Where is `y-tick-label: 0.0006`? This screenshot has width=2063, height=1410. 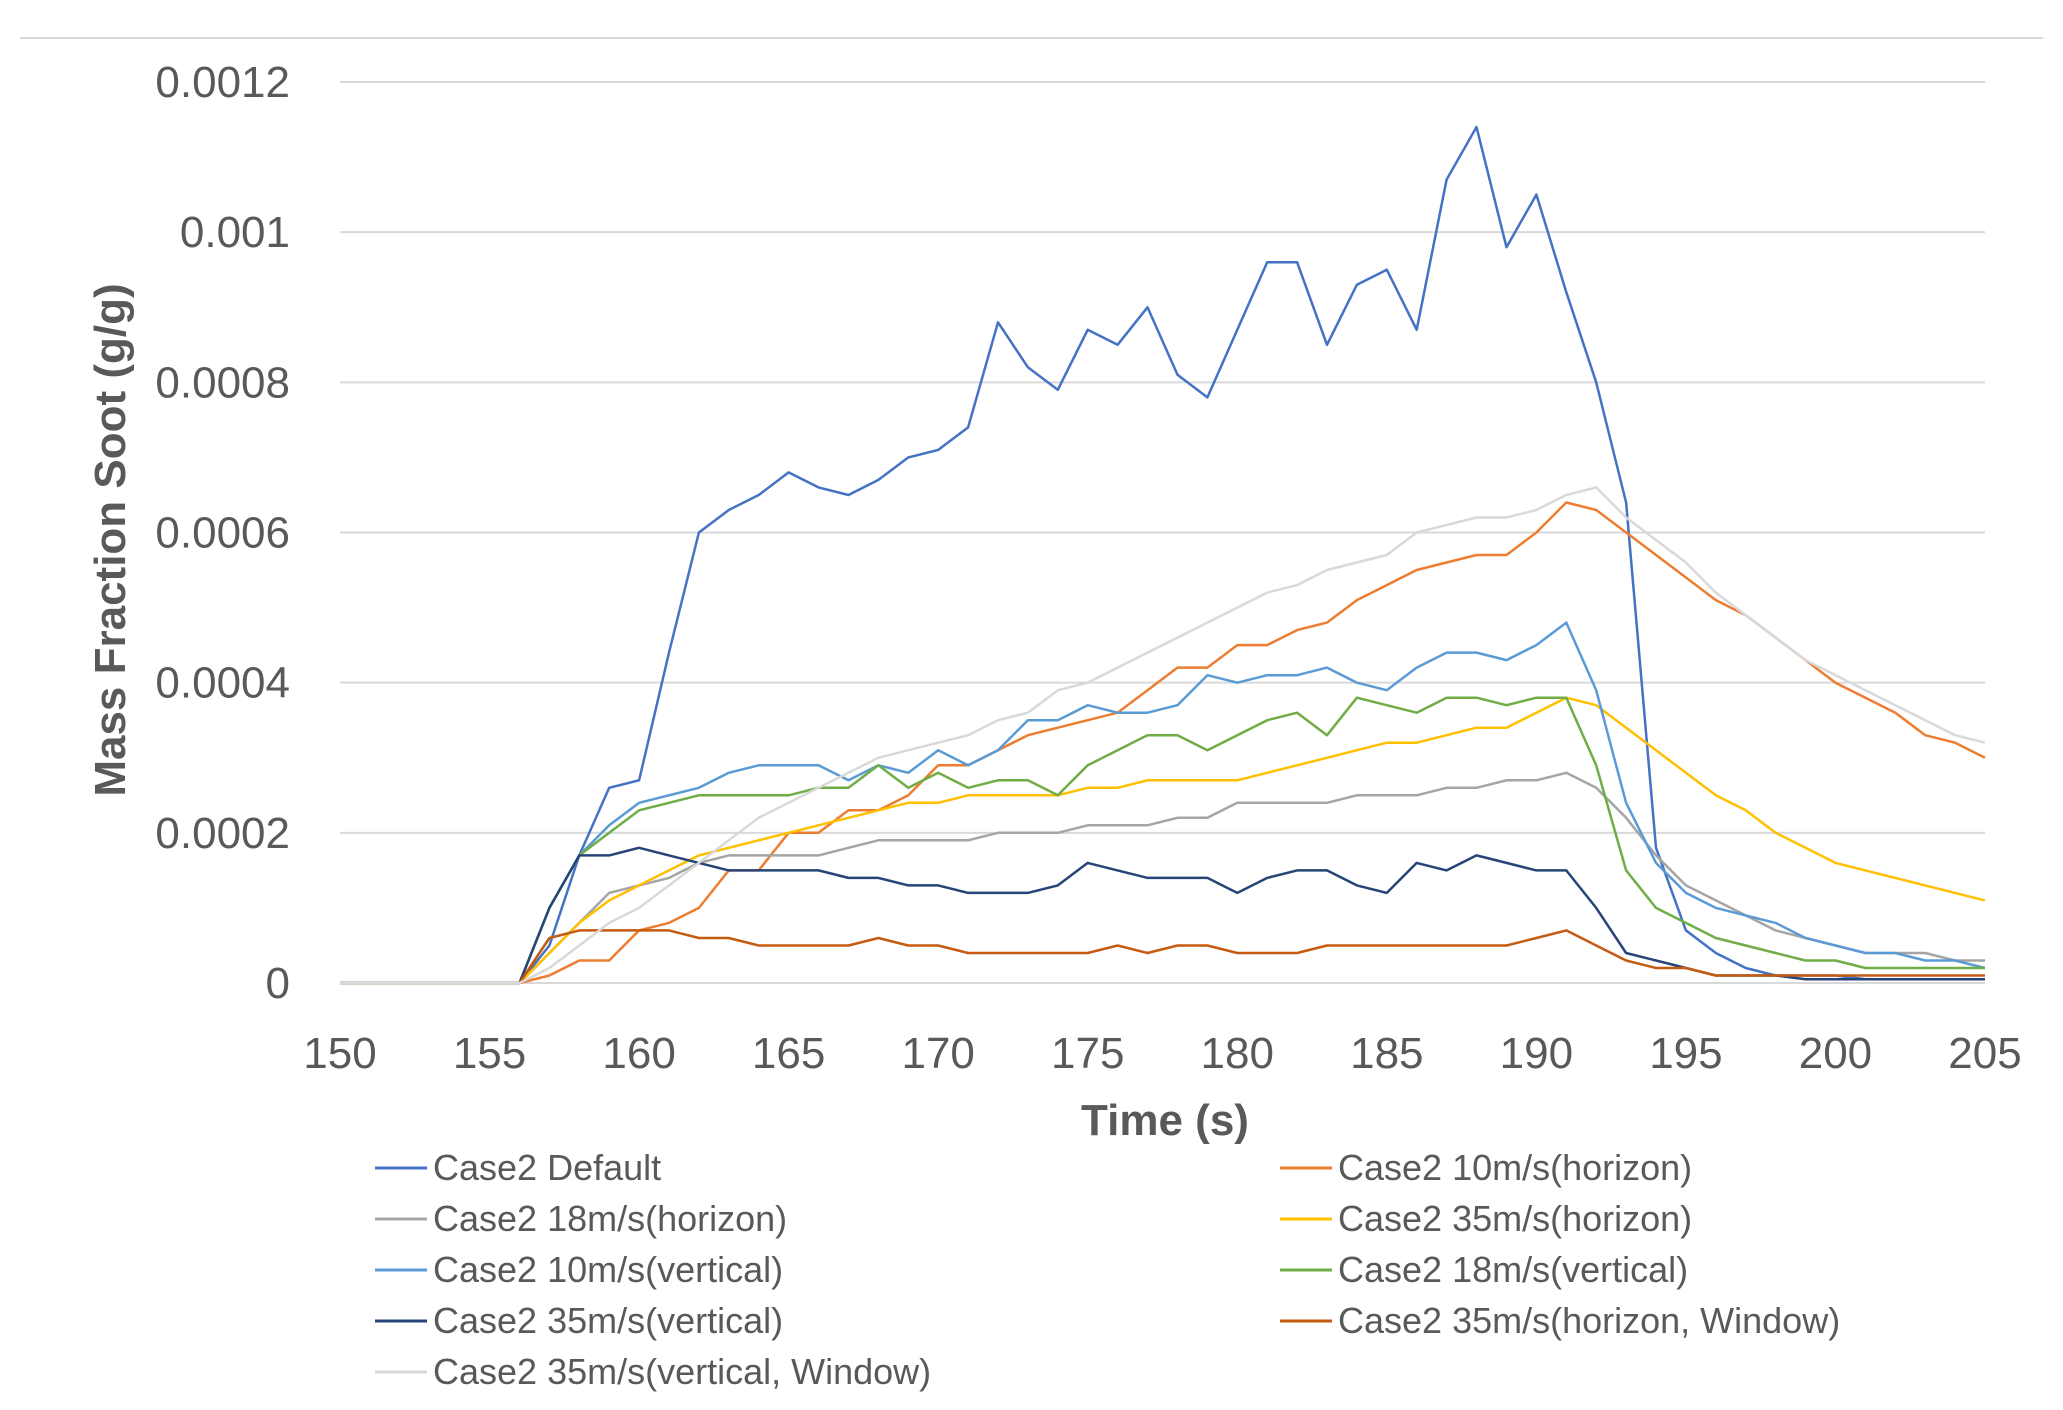
y-tick-label: 0.0006 is located at coordinates (222, 533).